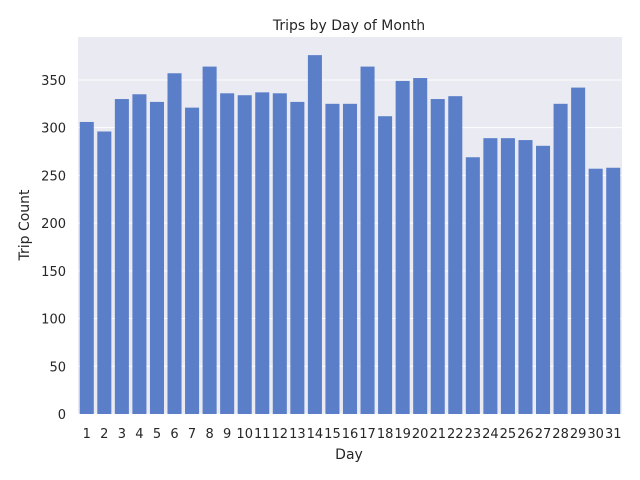  What do you see at coordinates (122, 434) in the screenshot?
I see `x-tick-label: 3` at bounding box center [122, 434].